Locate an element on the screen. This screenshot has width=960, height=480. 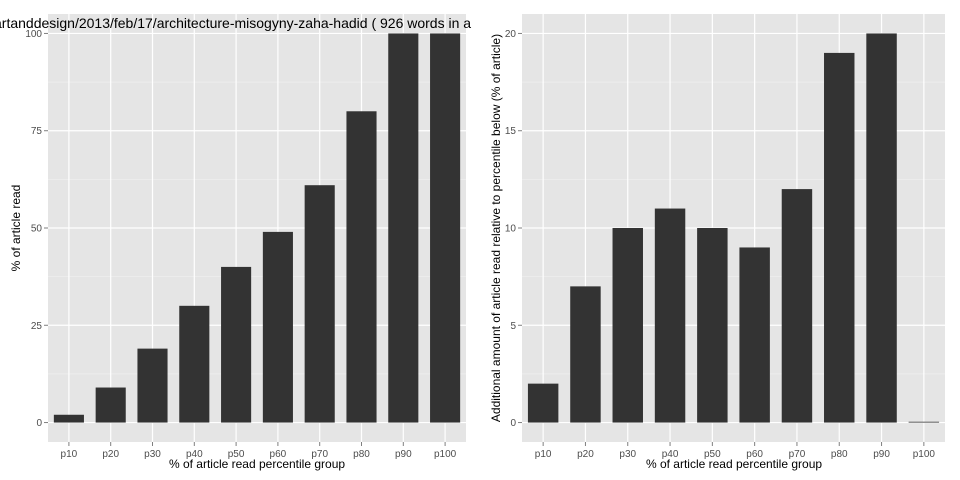
y-tick-label: 20 is located at coordinates (511, 34).